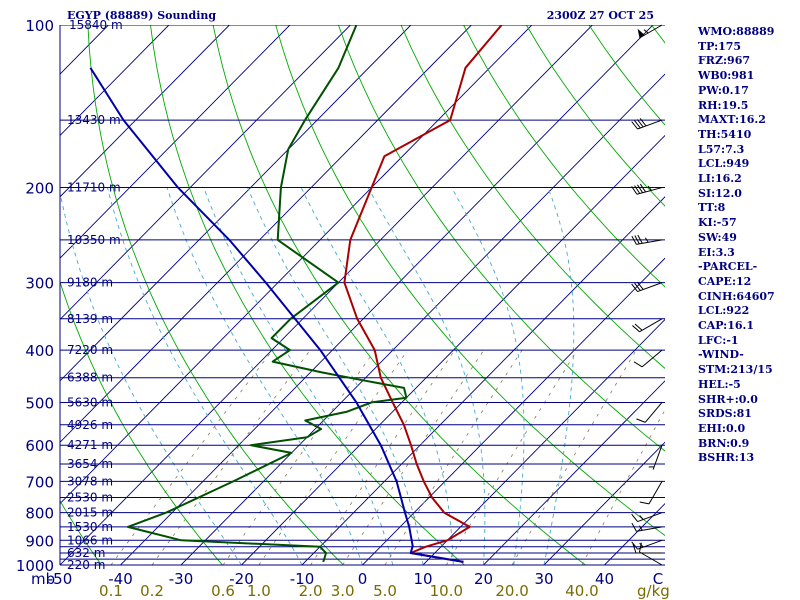 This screenshot has width=800, height=600. What do you see at coordinates (39, 482) in the screenshot?
I see `pressure-label: 700` at bounding box center [39, 482].